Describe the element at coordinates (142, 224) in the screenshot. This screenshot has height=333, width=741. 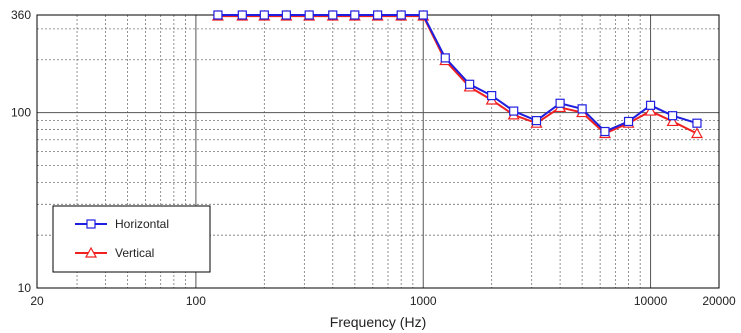
I see `legend-label: Horizontal` at that location.